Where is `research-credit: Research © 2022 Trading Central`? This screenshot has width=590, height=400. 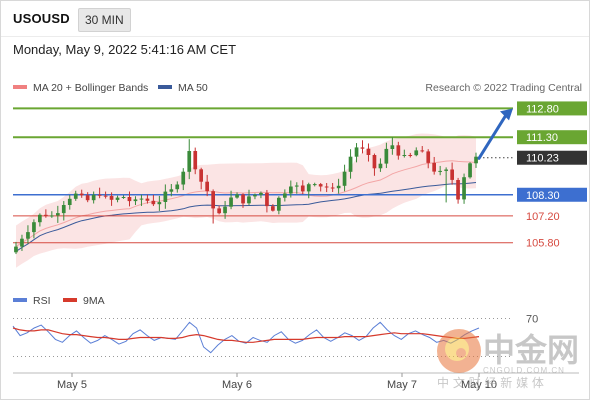
research-credit: Research © 2022 Trading Central is located at coordinates (503, 88).